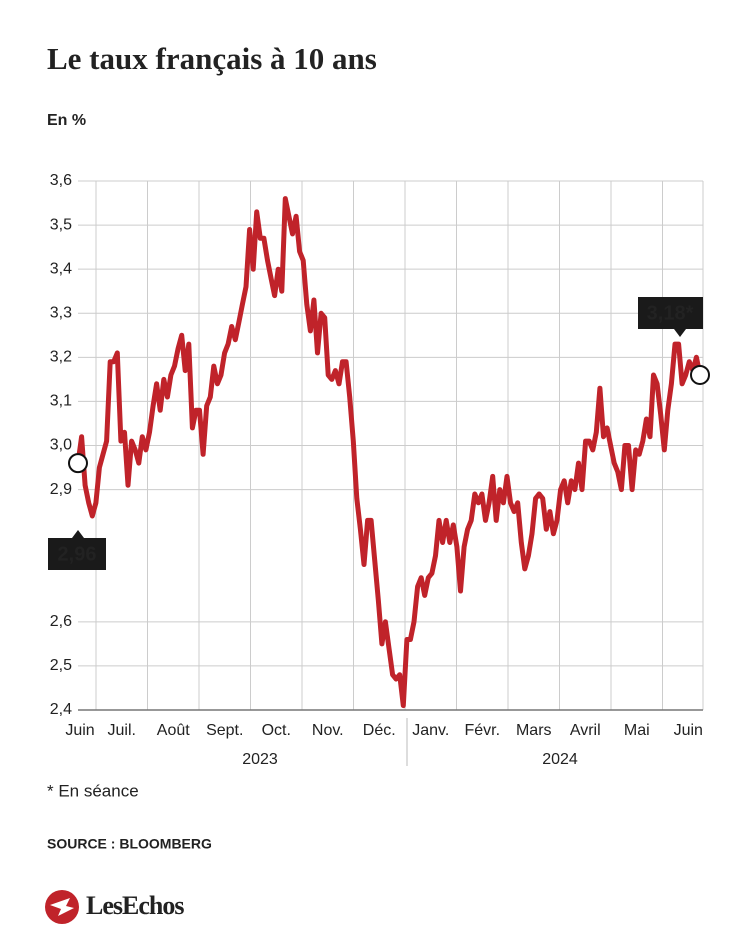 The height and width of the screenshot is (938, 750). I want to click on subtitle: En %, so click(66, 120).